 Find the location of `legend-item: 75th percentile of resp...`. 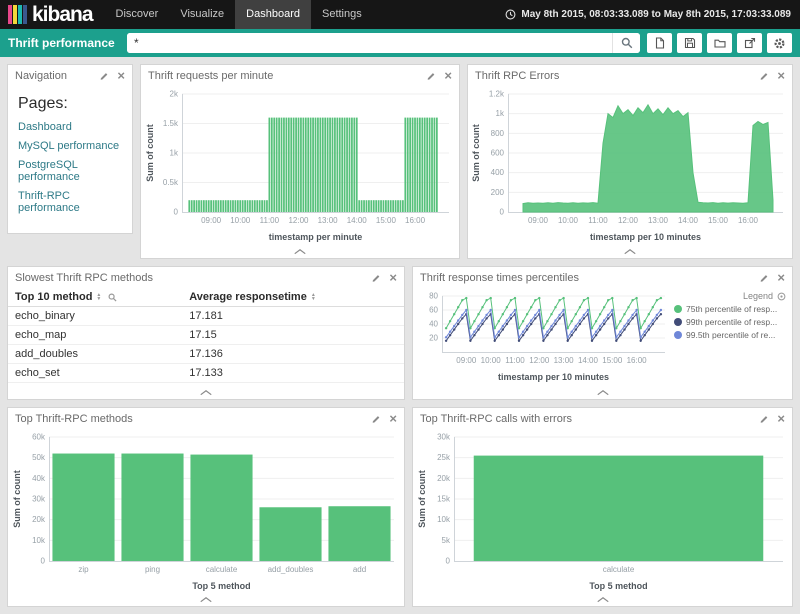

legend-item: 75th percentile of resp... is located at coordinates (730, 309).